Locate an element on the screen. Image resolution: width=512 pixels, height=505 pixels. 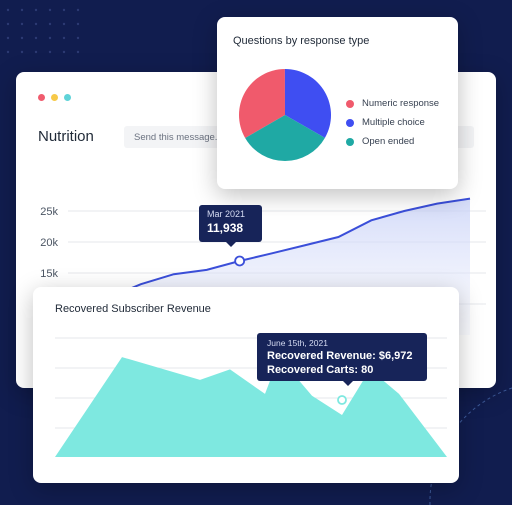
legend-item: Multiple choice is located at coordinates (392, 122).